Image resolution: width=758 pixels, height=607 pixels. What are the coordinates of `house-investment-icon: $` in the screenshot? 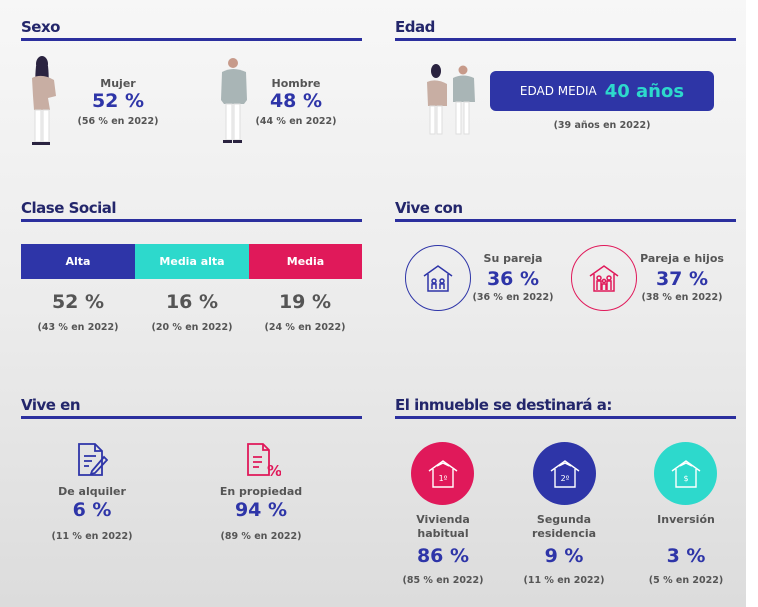 It's located at (685, 473).